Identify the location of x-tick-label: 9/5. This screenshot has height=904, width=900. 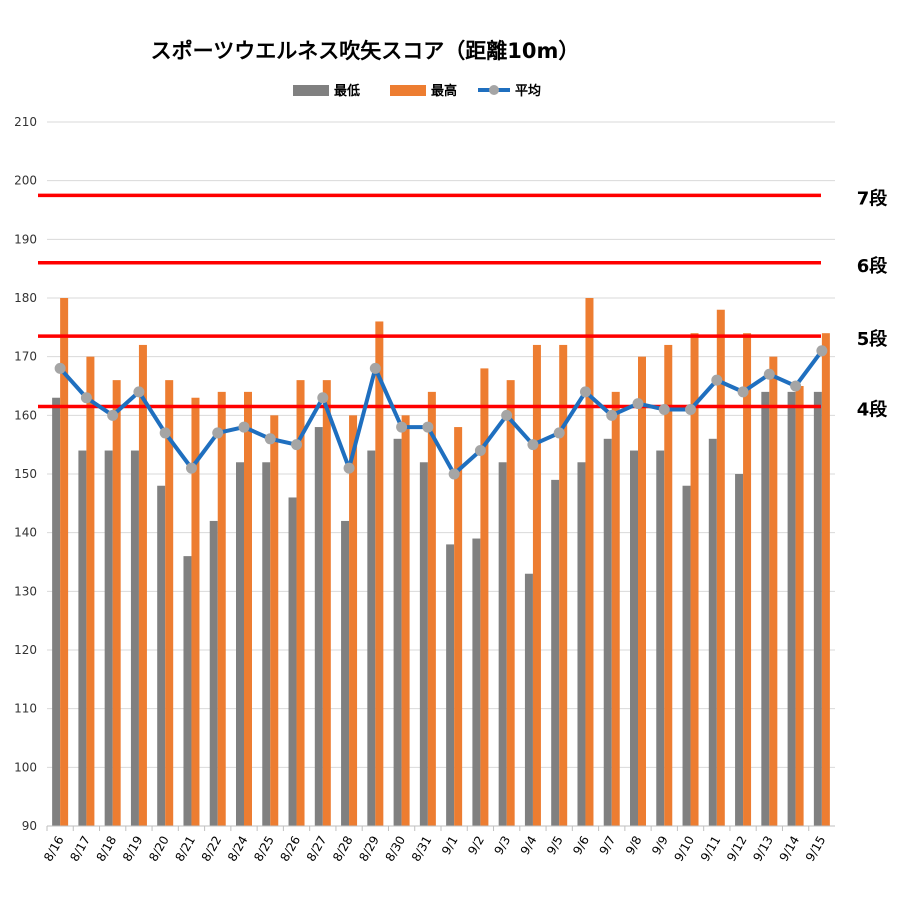
(555, 846).